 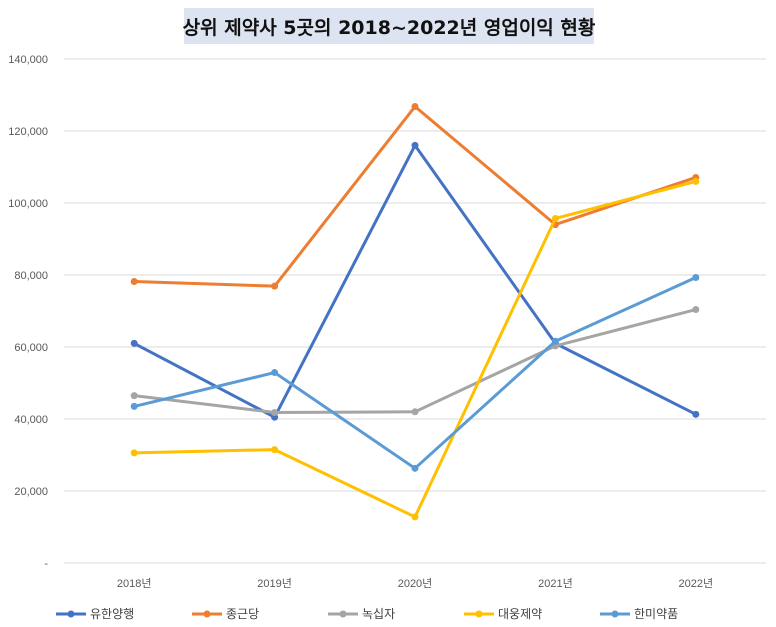 I want to click on x-tick-label: 2018년, so click(x=134, y=583).